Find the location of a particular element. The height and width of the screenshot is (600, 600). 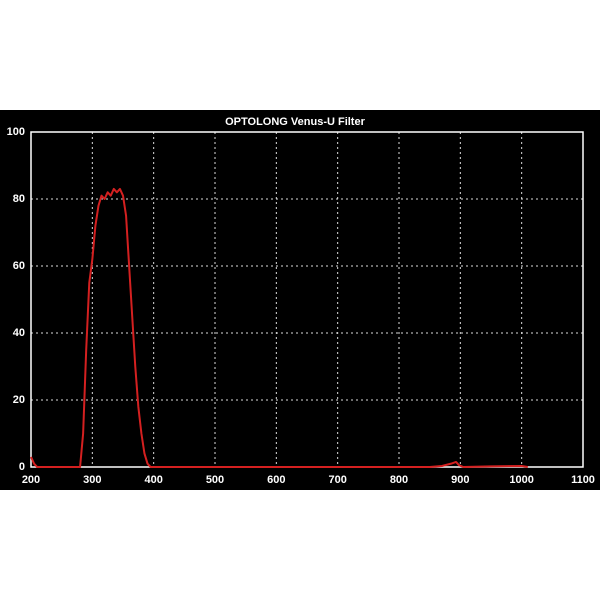

x-tick-label: 1000 is located at coordinates (521, 480).